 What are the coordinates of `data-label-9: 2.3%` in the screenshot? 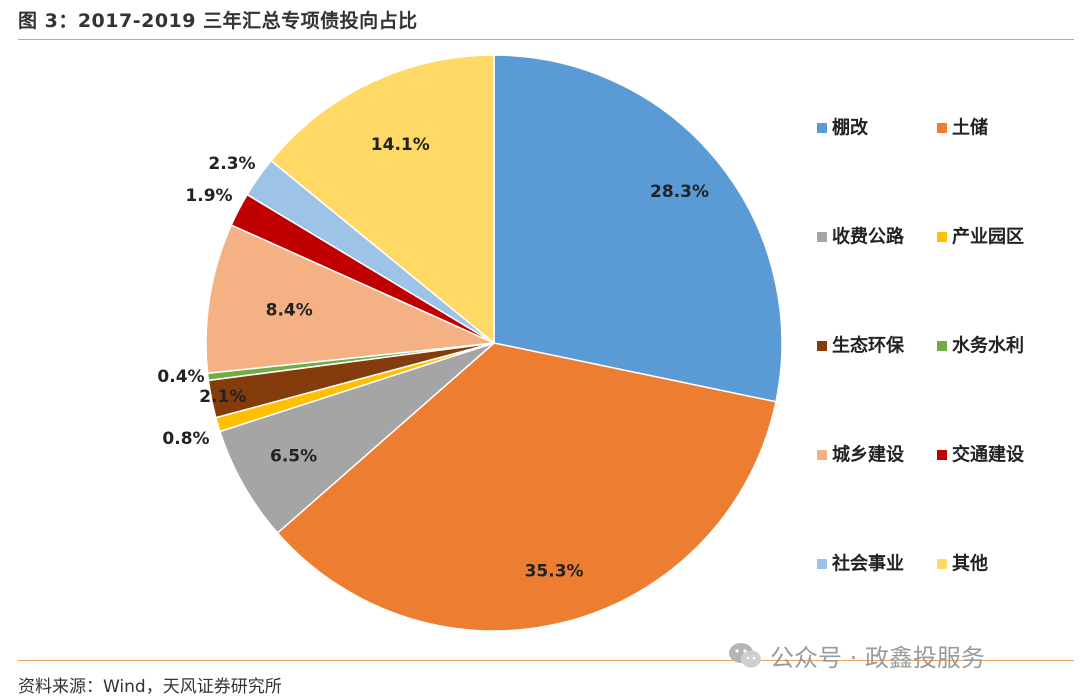 It's located at (231, 164).